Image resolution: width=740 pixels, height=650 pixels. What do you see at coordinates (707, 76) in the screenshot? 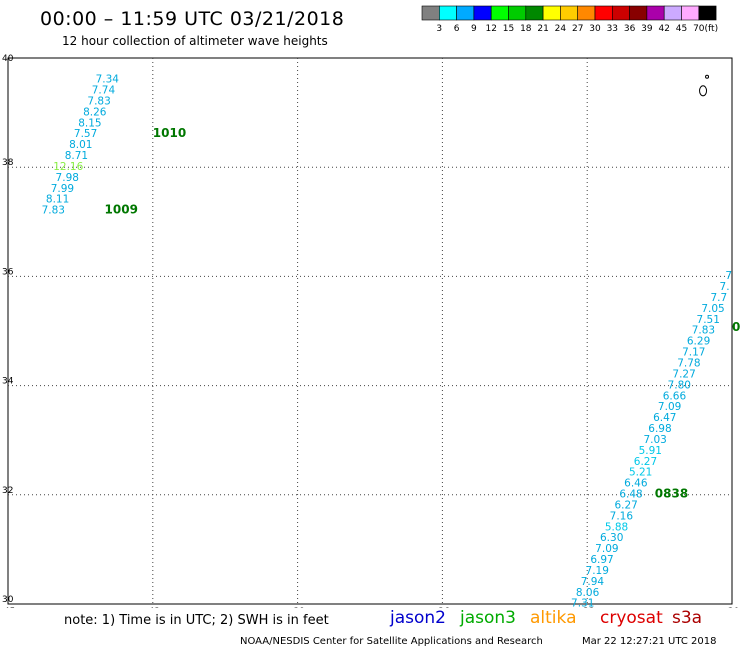
I see `islet-outline` at bounding box center [707, 76].